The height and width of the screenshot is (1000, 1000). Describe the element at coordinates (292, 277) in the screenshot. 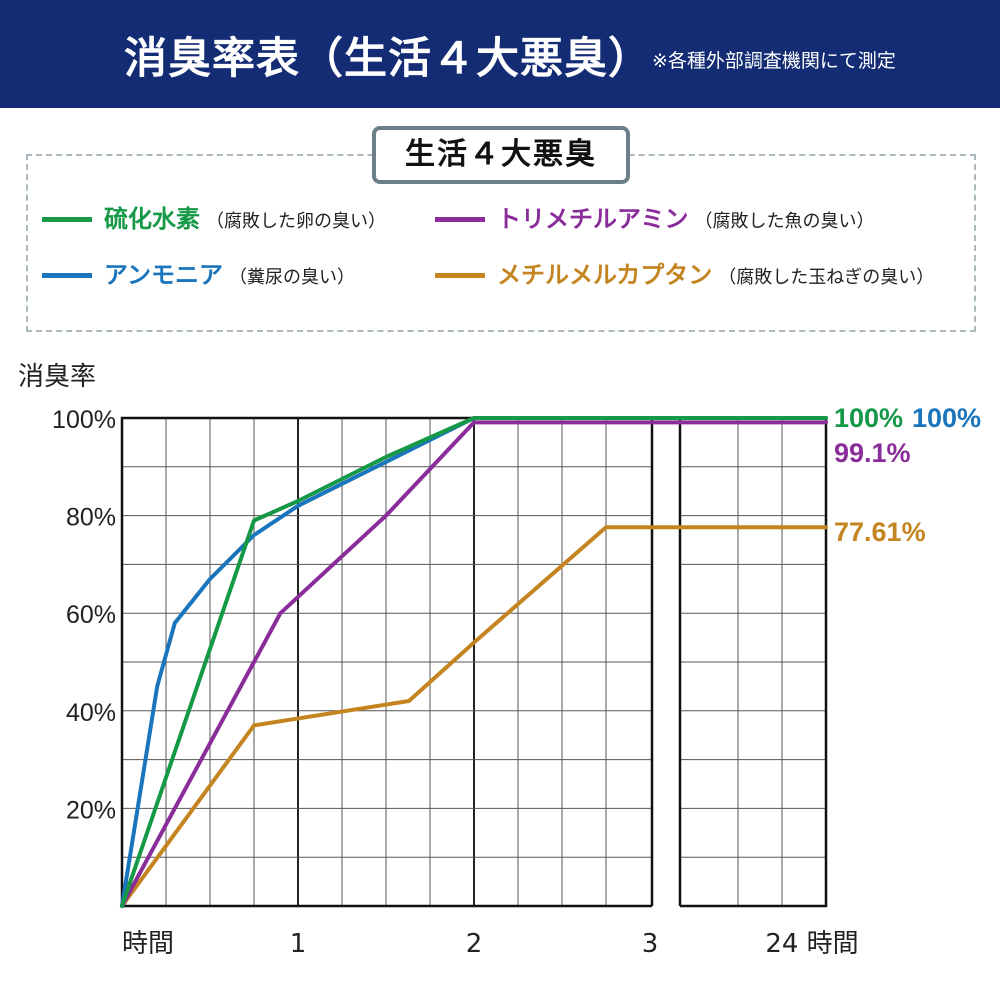

I see `legend-desc: （糞尿の臭い）` at that location.